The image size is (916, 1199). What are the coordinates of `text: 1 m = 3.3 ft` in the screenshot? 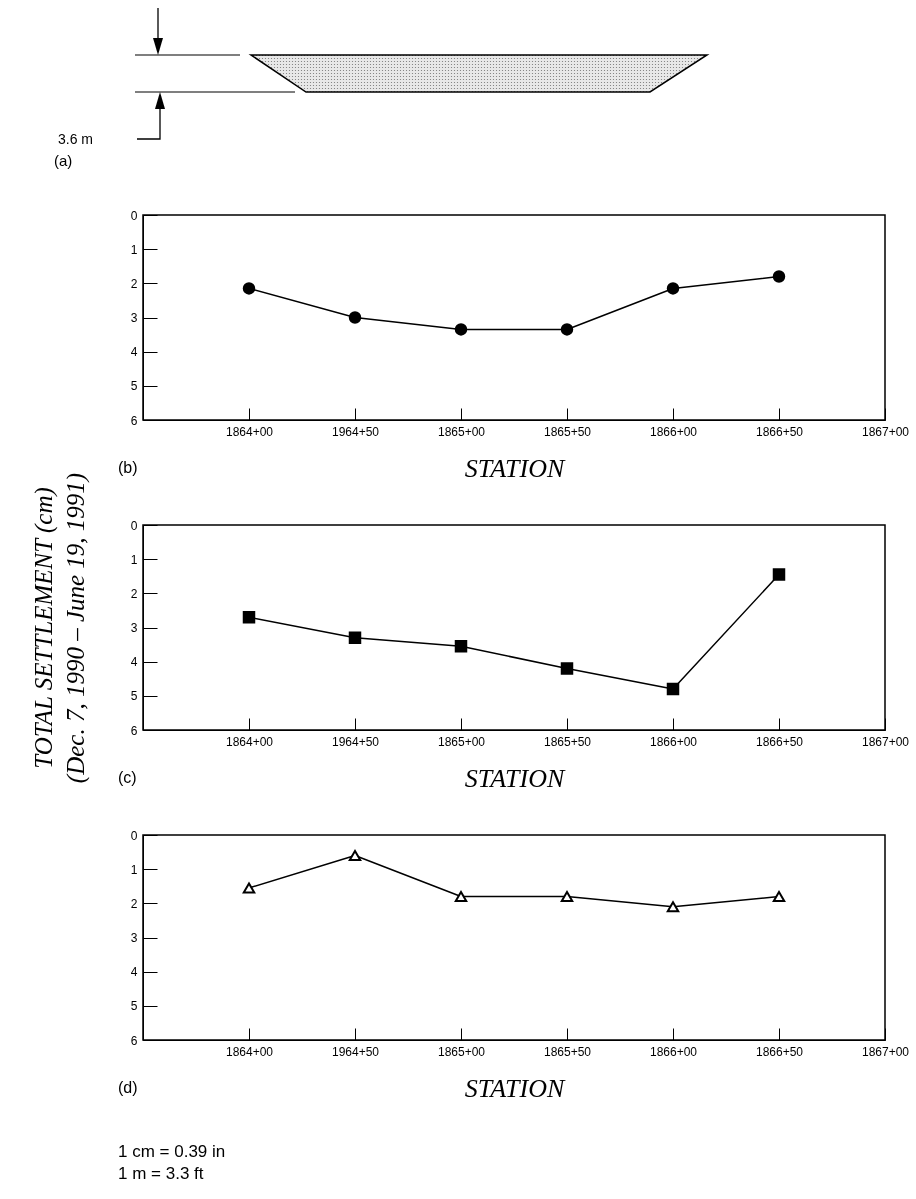 It's located at (161, 1173).